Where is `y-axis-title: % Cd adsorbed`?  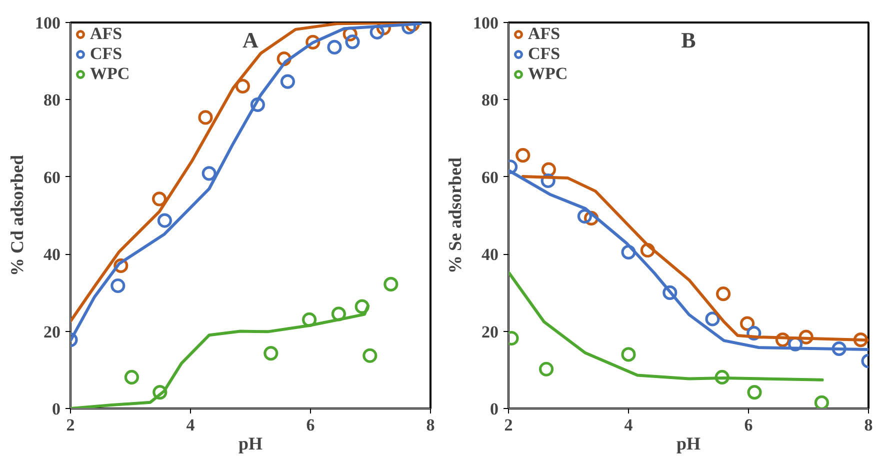
y-axis-title: % Cd adsorbed is located at coordinates (17, 215).